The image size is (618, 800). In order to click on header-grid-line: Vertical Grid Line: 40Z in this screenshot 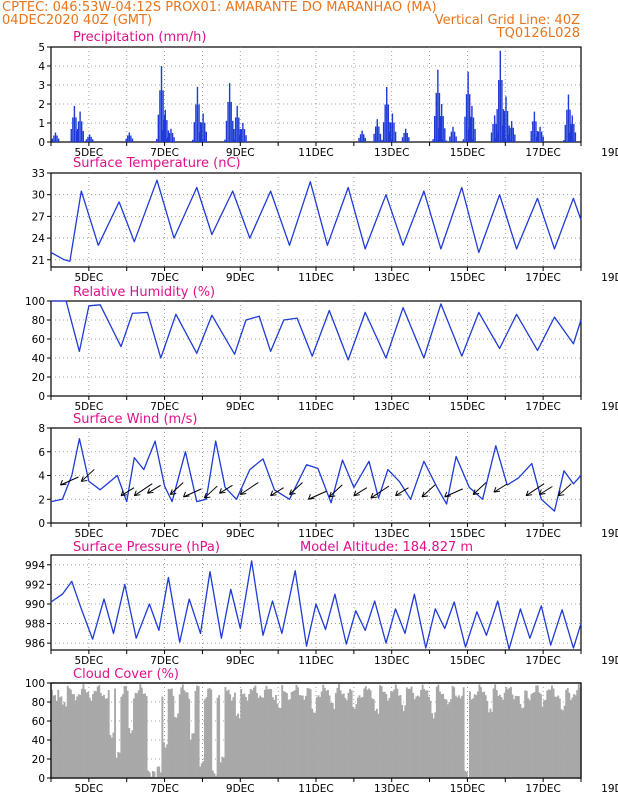, I will do `click(507, 20)`.